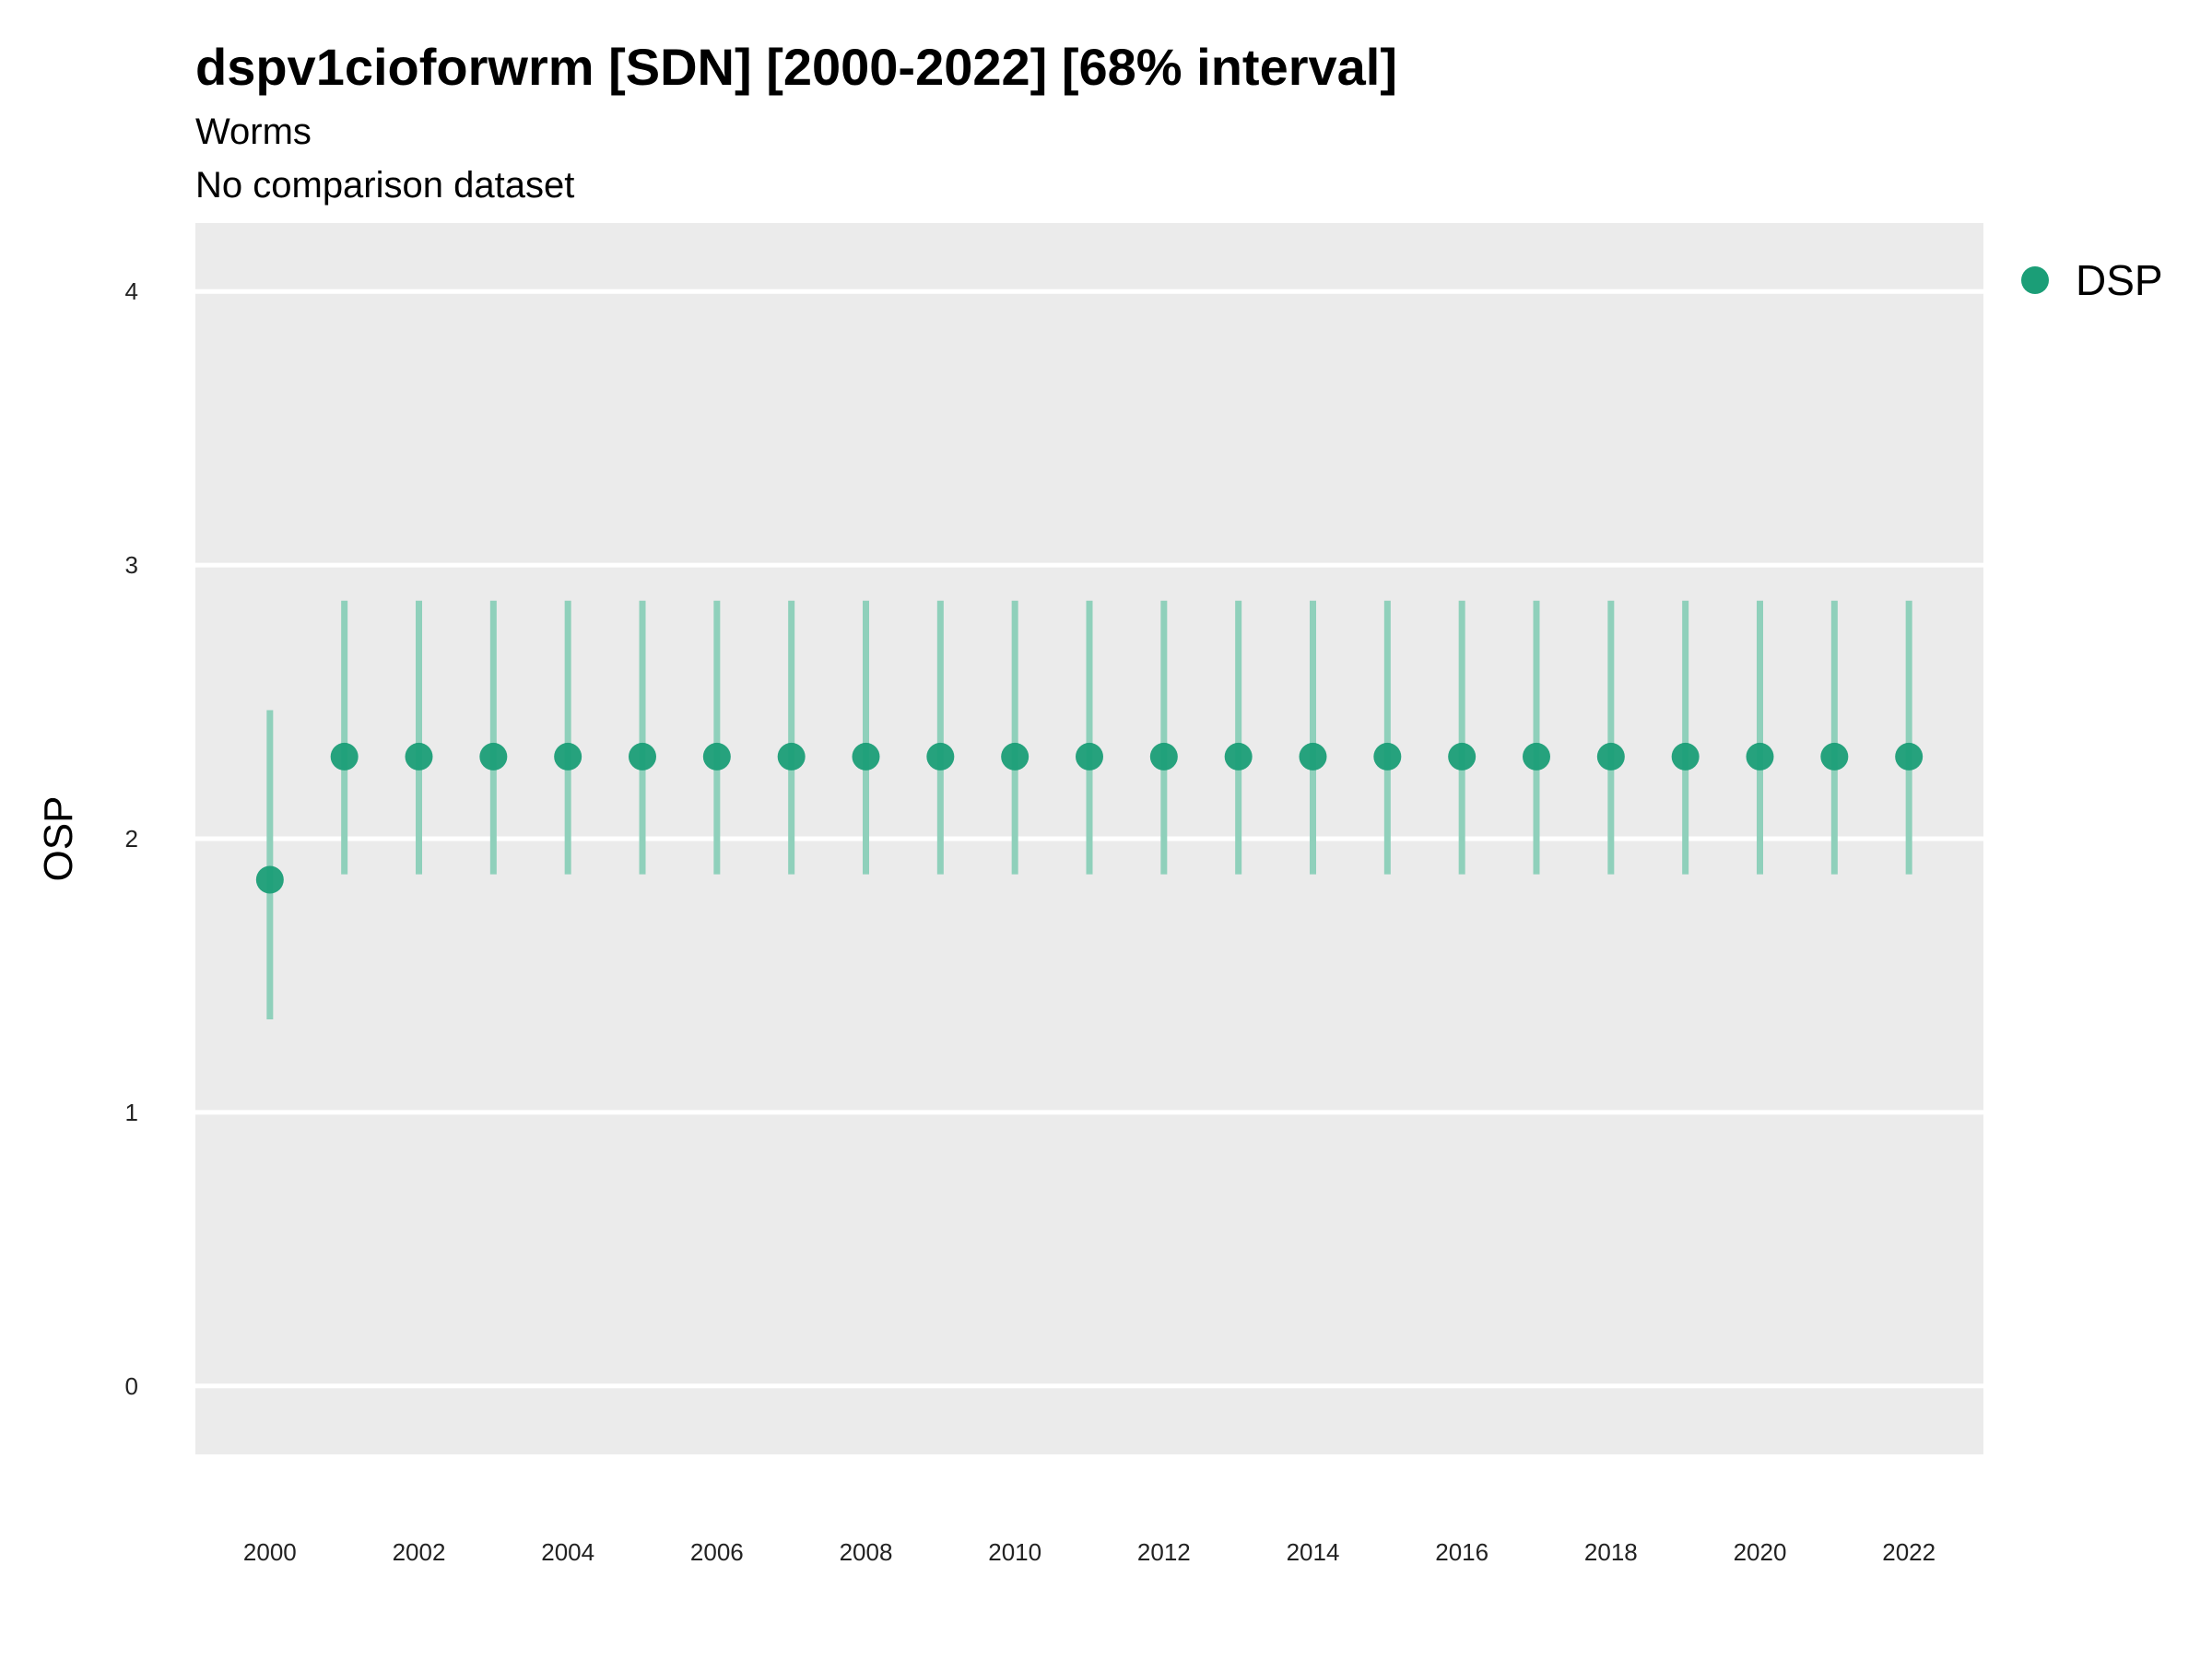 The height and width of the screenshot is (1659, 2212). Describe the element at coordinates (344, 756) in the screenshot. I see `data-point-2001` at that location.